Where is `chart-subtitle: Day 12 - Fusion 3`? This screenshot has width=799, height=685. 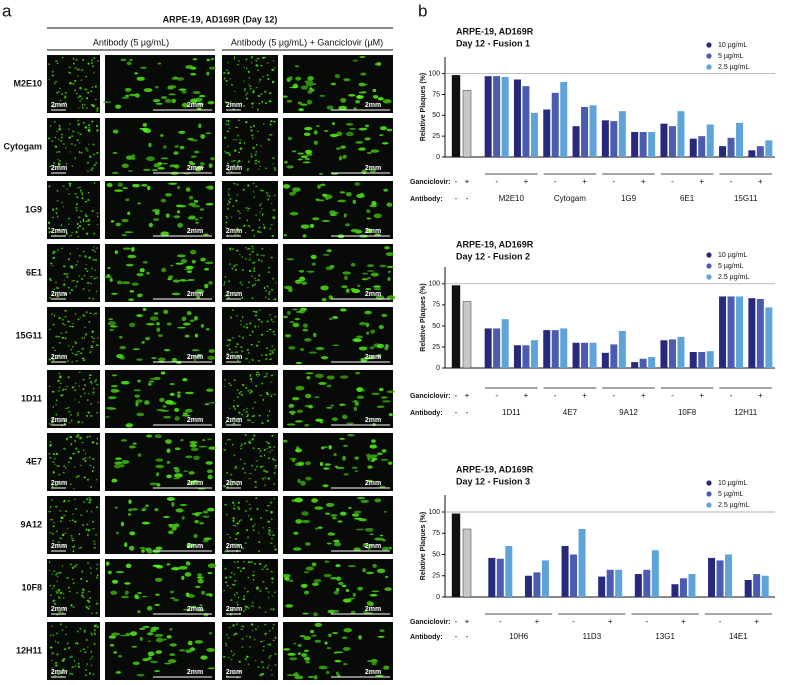
chart-subtitle: Day 12 - Fusion 3 is located at coordinates (493, 481).